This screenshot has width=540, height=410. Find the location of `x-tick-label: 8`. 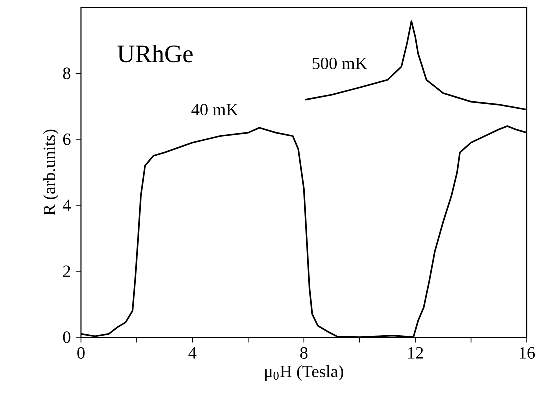

x-tick-label: 8 is located at coordinates (304, 353).